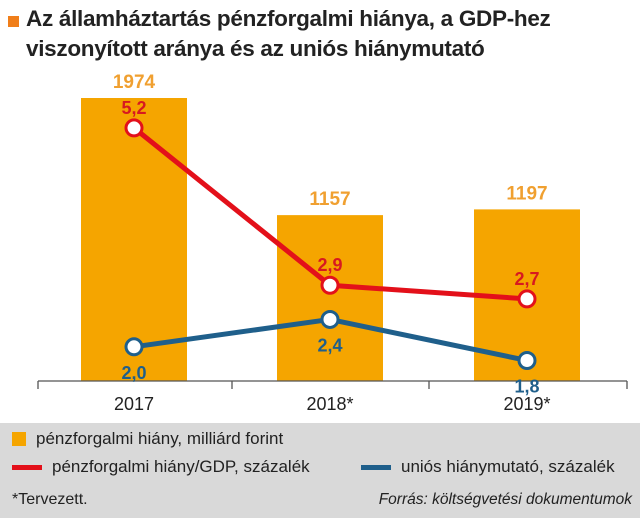 This screenshot has width=640, height=518. I want to click on footnote: *Tervezett., so click(50, 499).